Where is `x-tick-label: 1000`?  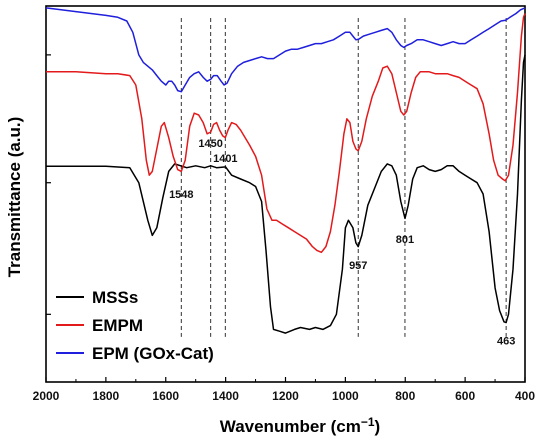
x-tick-label: 1000 is located at coordinates (345, 396).